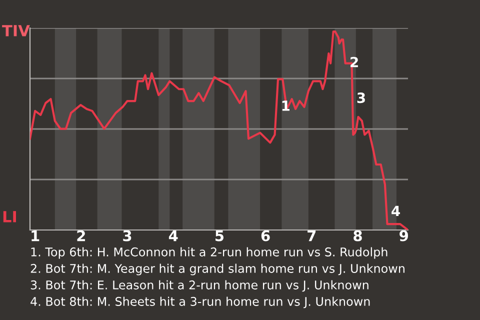 This screenshot has height=320, width=480. I want to click on x-tick-label: 6, so click(265, 236).